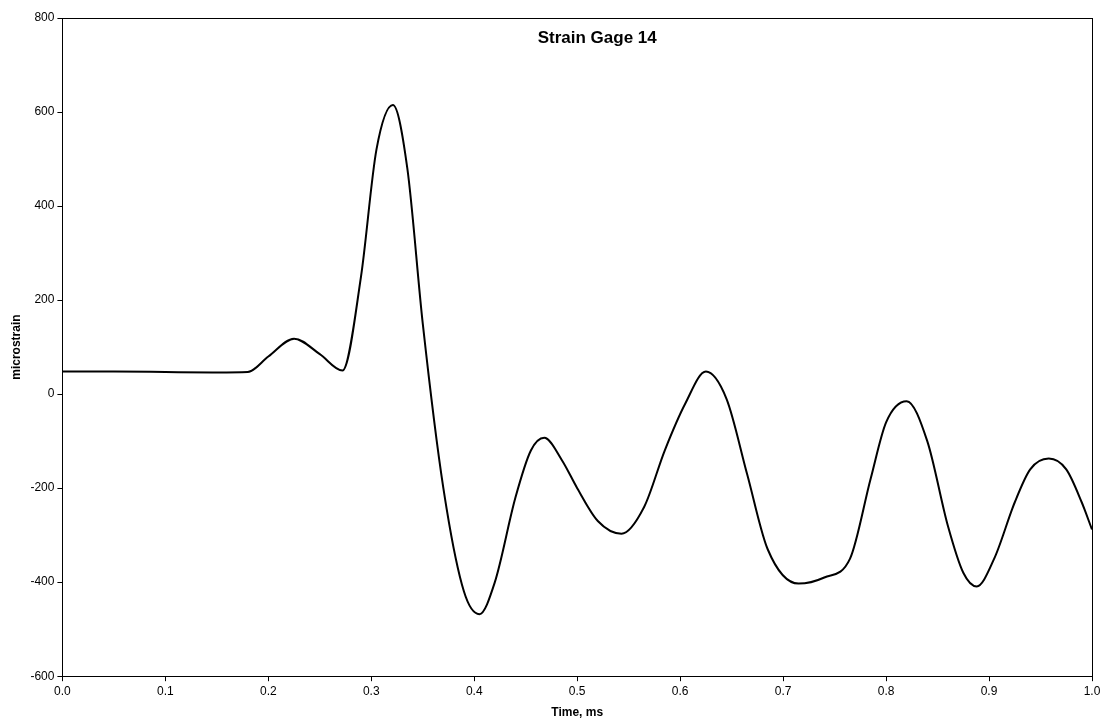  Describe the element at coordinates (51, 393) in the screenshot. I see `y-tick-label: 0` at that location.